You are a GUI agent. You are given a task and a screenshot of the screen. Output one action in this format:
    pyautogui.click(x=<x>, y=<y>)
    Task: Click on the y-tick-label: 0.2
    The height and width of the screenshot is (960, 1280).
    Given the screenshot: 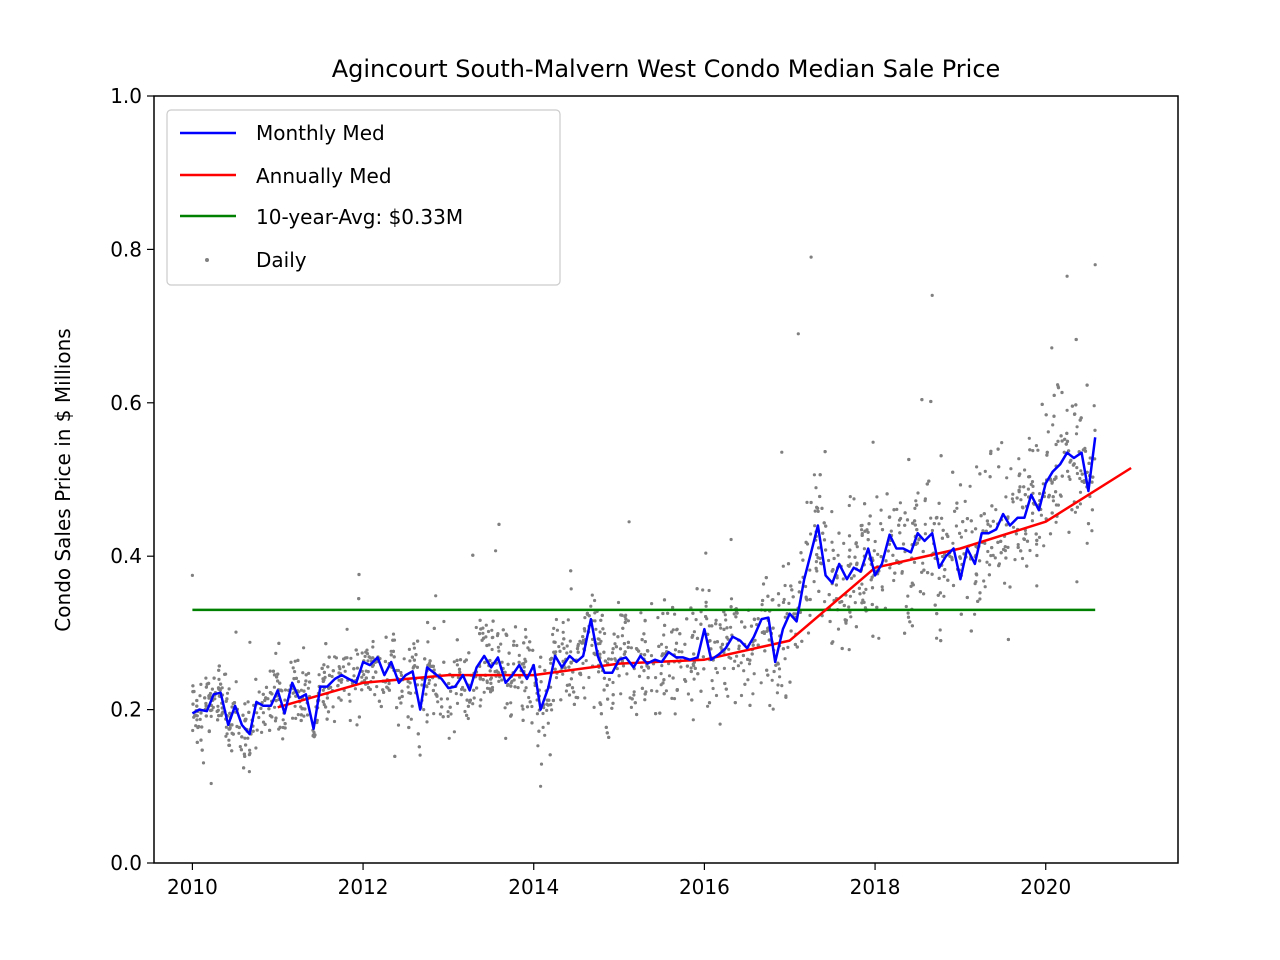 What is the action you would take?
    pyautogui.click(x=126, y=710)
    